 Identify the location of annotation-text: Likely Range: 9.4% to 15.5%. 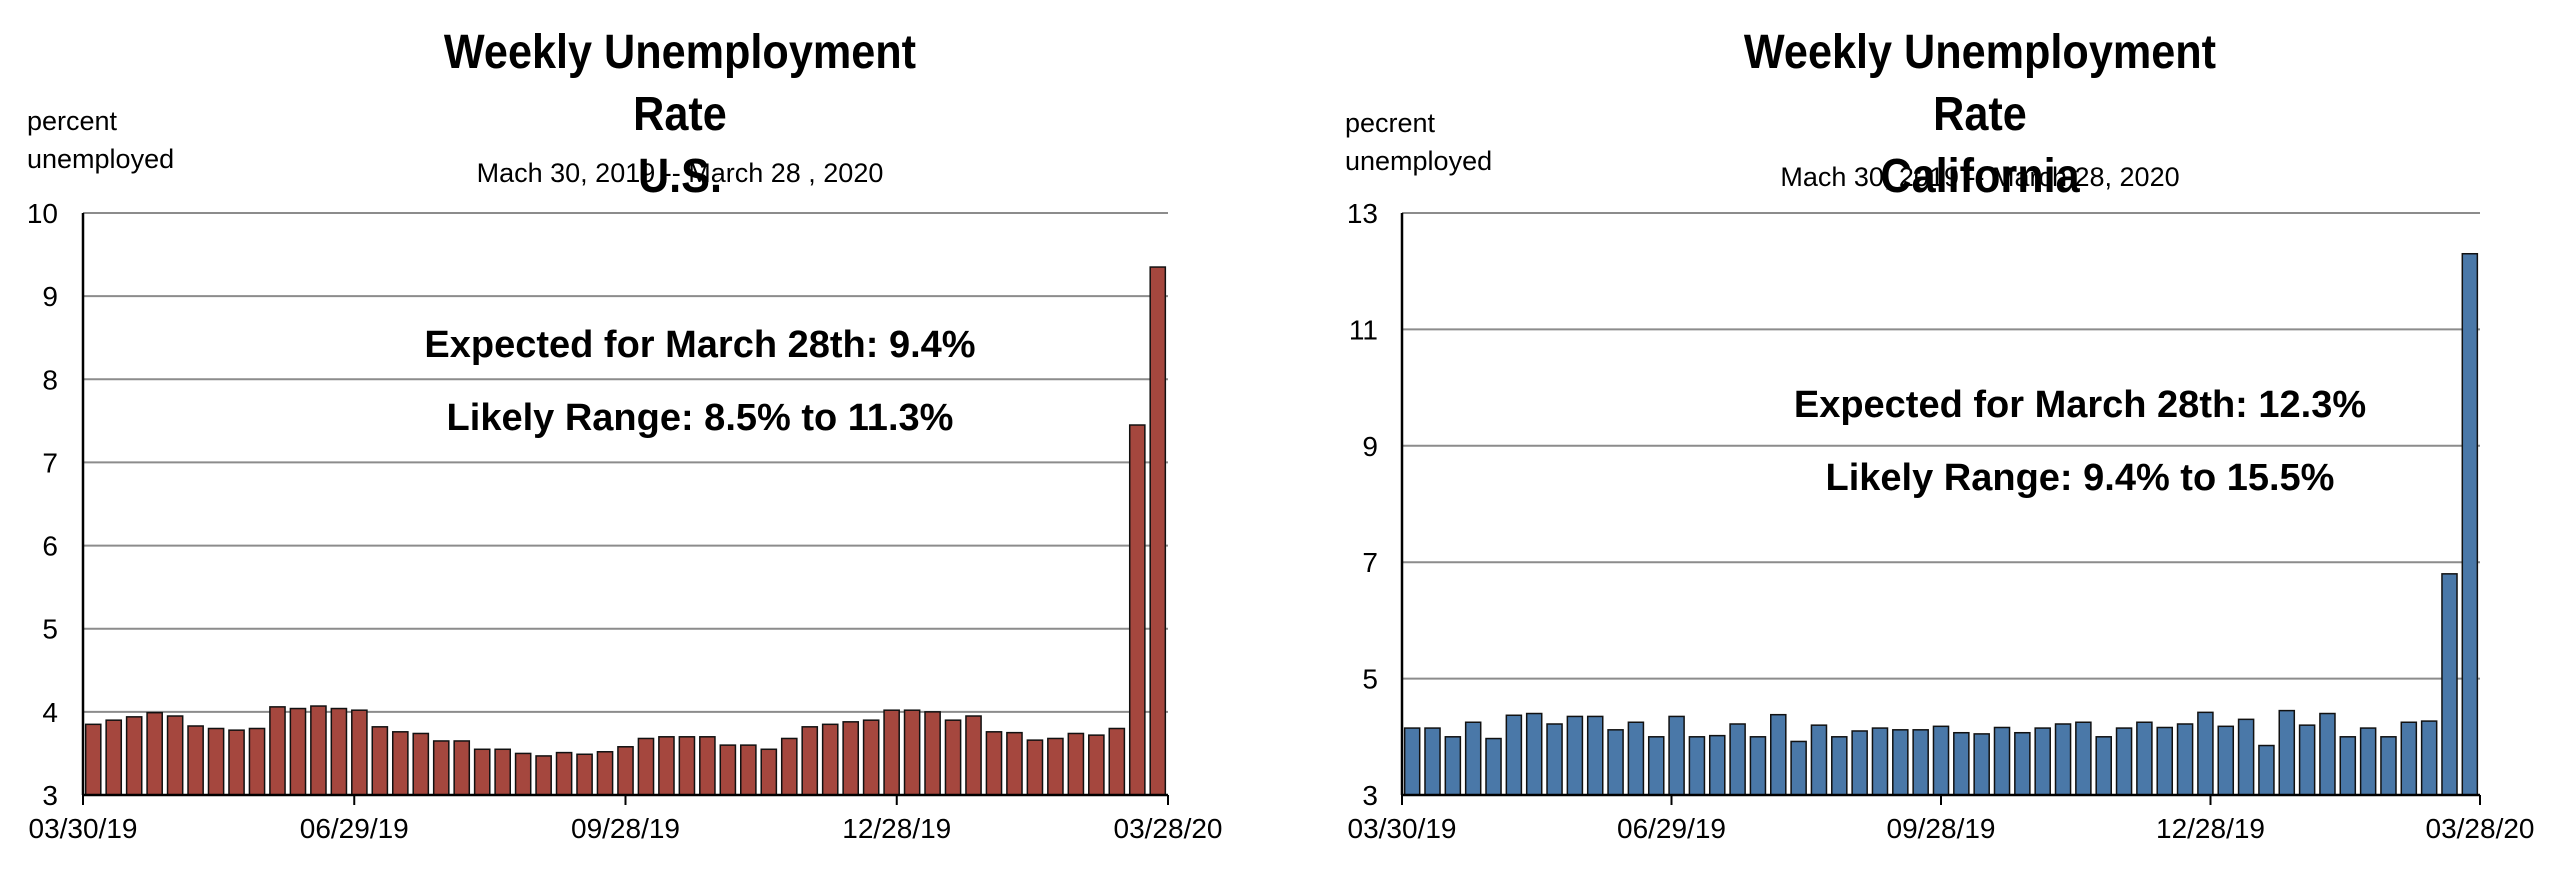
(2080, 478).